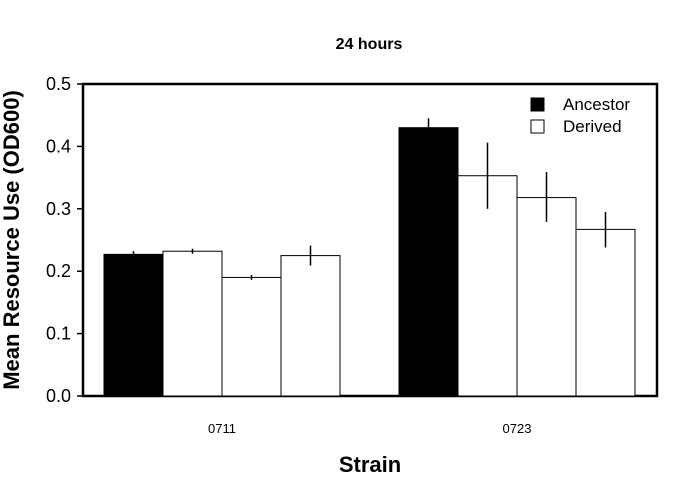 The image size is (700, 500). Describe the element at coordinates (58, 84) in the screenshot. I see `y-tick-label: 0.5` at that location.